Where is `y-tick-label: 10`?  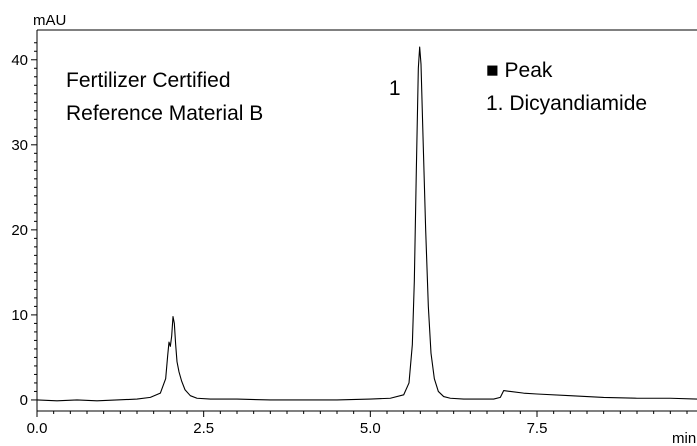 y-tick-label: 10 is located at coordinates (19, 315).